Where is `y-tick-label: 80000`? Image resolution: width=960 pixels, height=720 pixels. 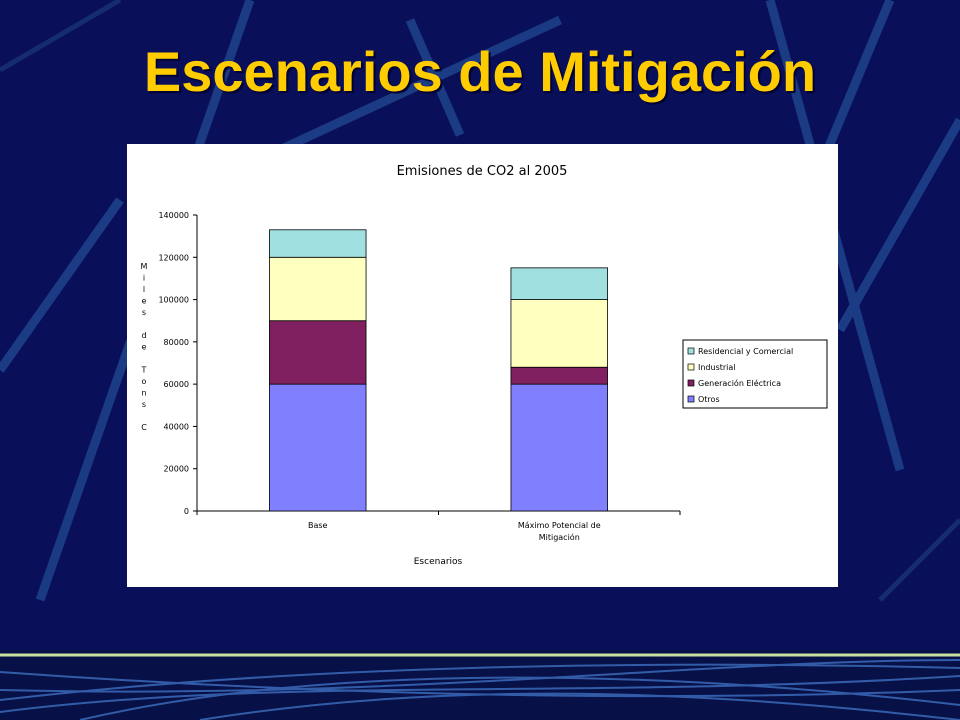 y-tick-label: 80000 is located at coordinates (176, 342).